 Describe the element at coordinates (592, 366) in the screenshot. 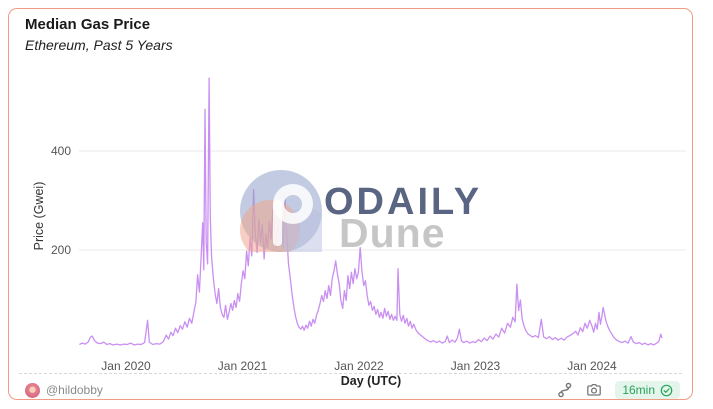

I see `x-tick-label: Jan 2024` at that location.